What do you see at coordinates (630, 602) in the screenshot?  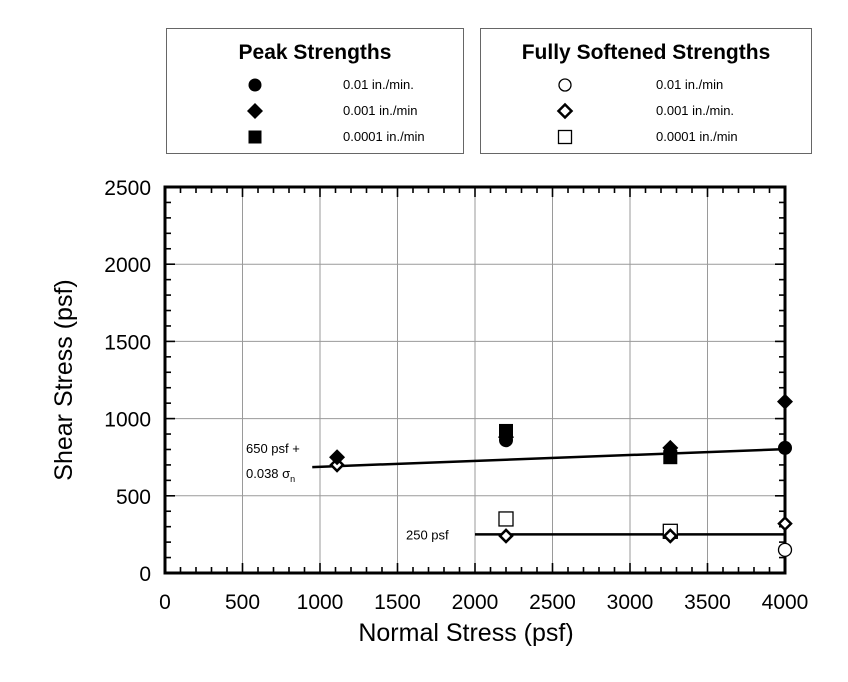 I see `x-tick-label: 3000` at bounding box center [630, 602].